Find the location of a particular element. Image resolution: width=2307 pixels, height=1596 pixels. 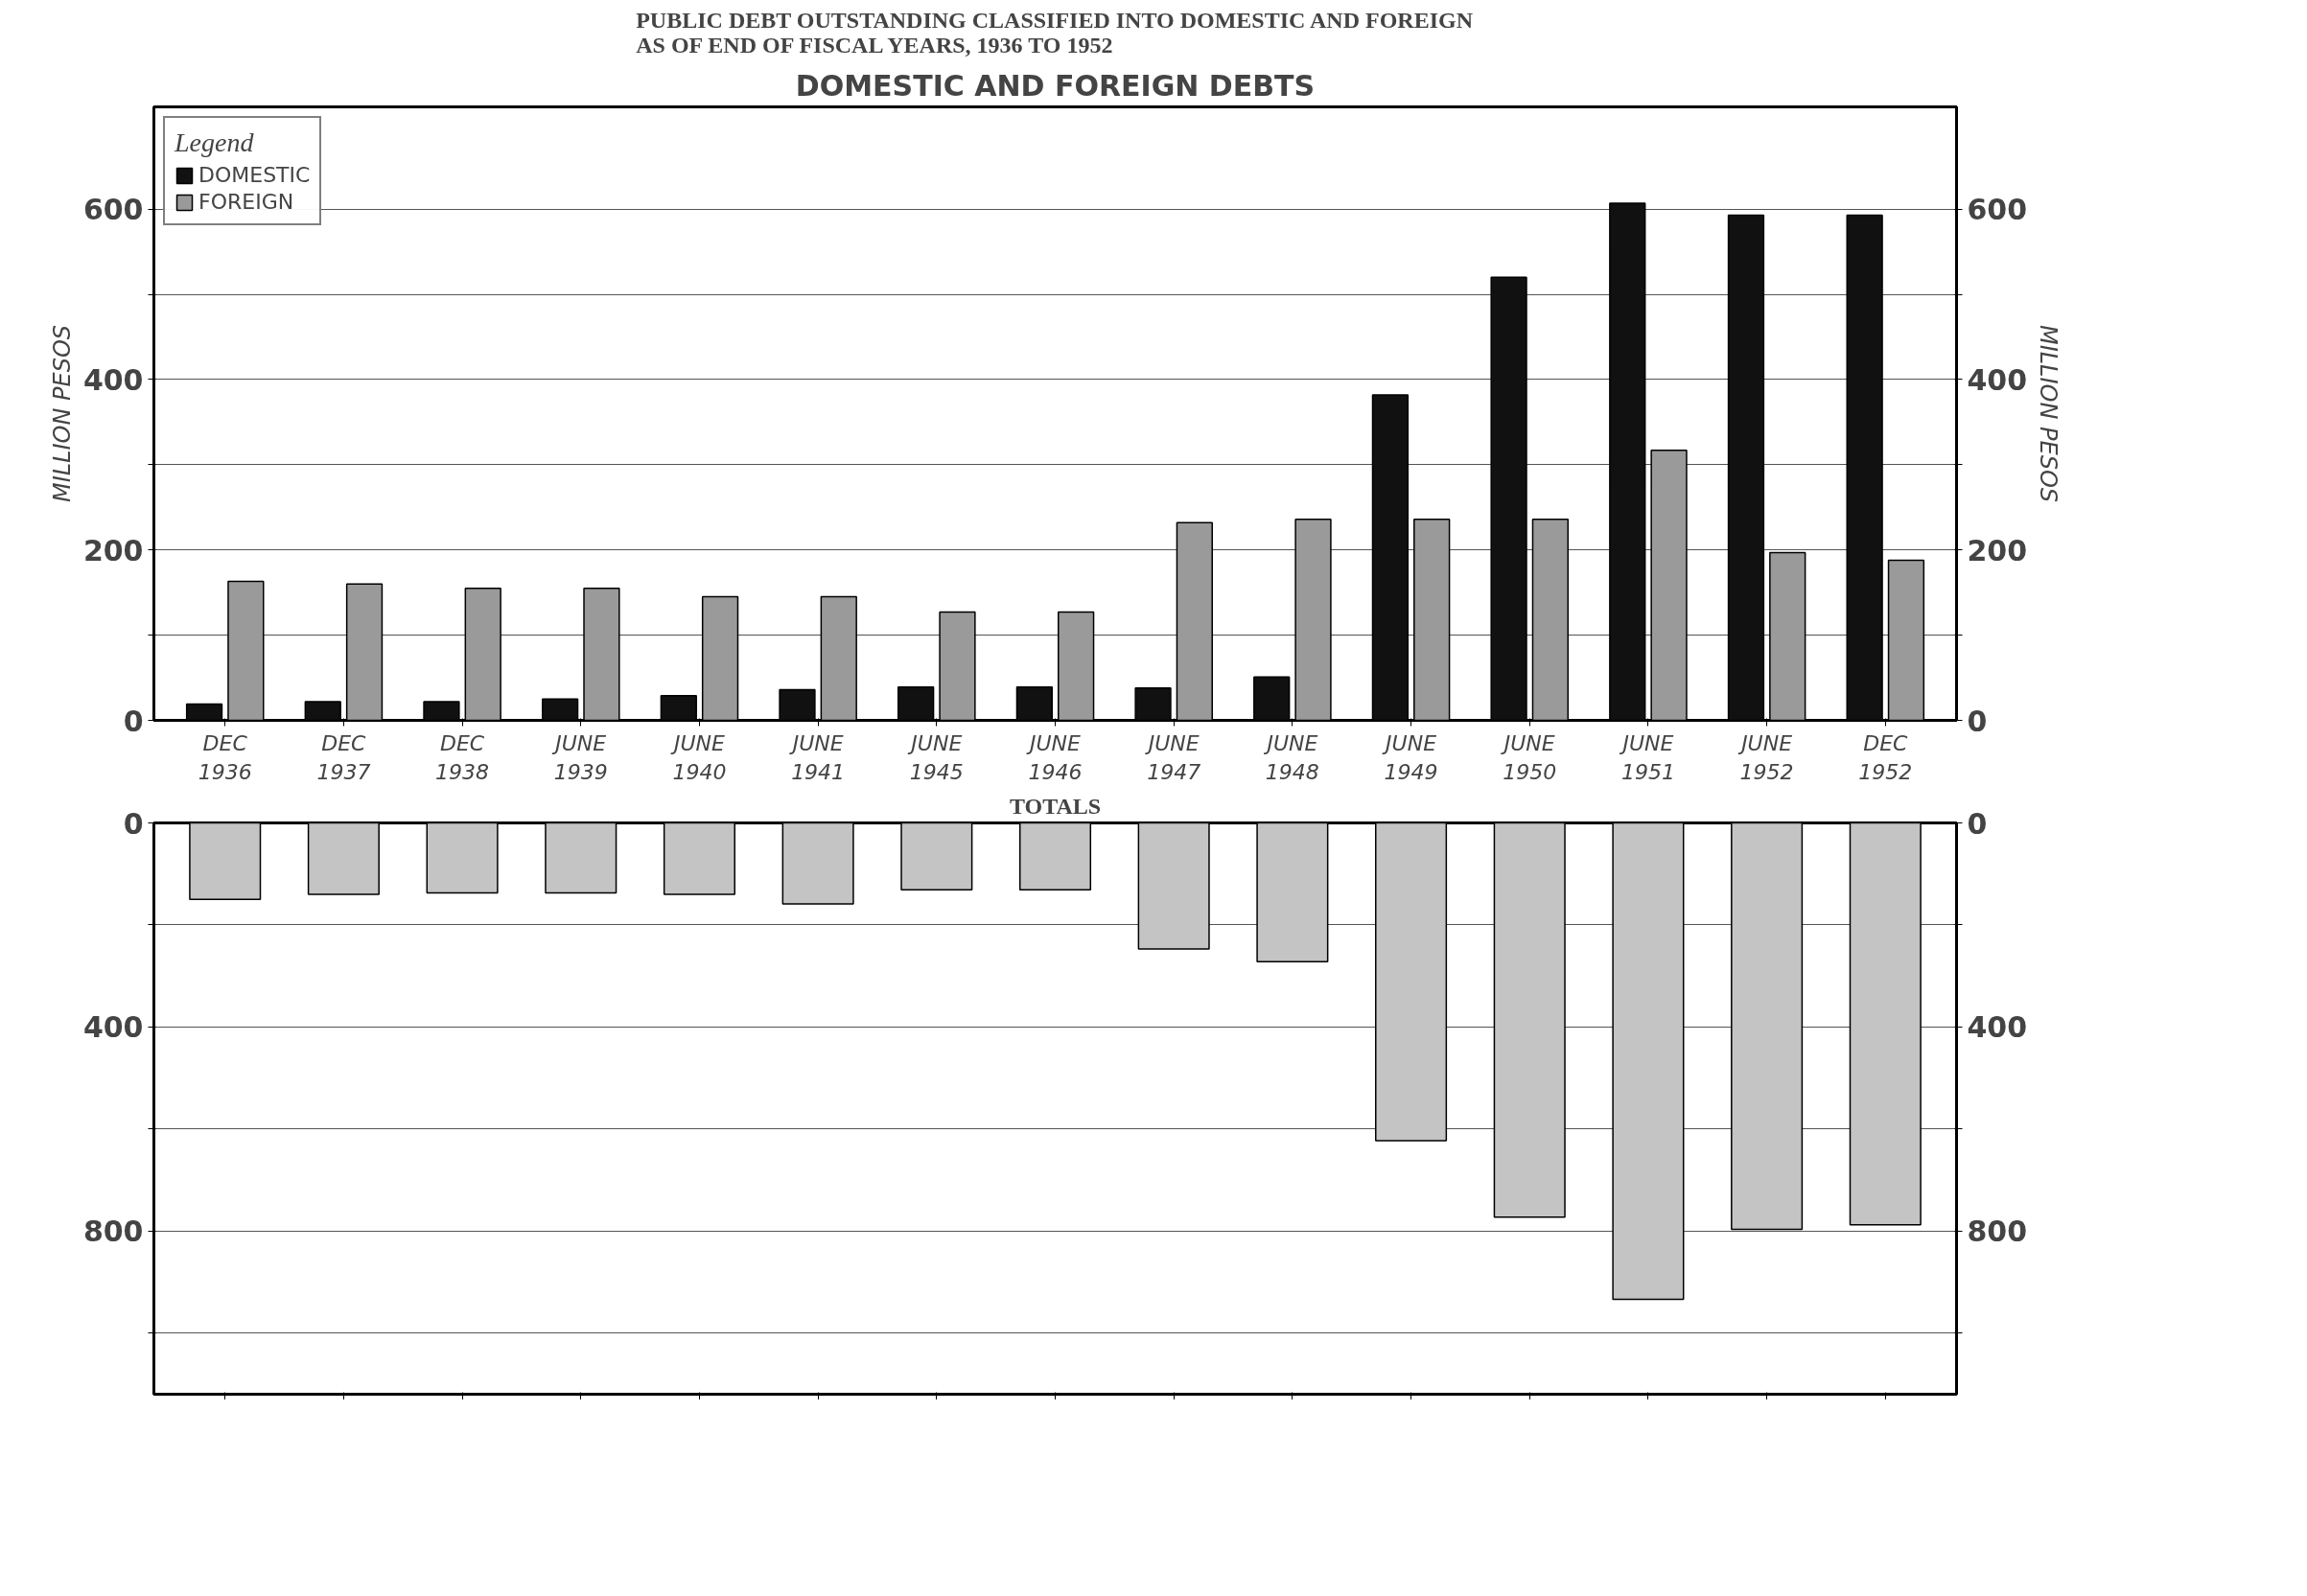

y-tick-label: 600 is located at coordinates (113, 210).